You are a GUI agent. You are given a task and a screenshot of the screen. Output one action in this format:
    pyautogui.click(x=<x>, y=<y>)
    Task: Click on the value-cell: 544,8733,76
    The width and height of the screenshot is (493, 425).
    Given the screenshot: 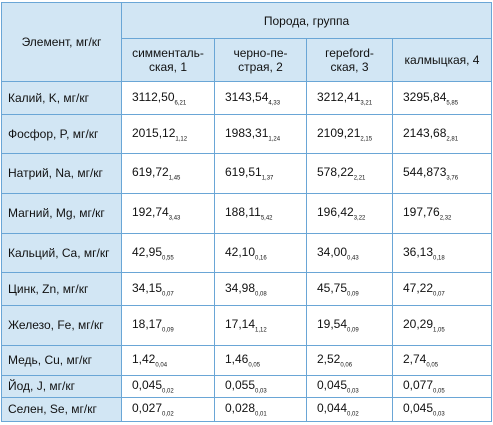 What is the action you would take?
    pyautogui.click(x=442, y=173)
    